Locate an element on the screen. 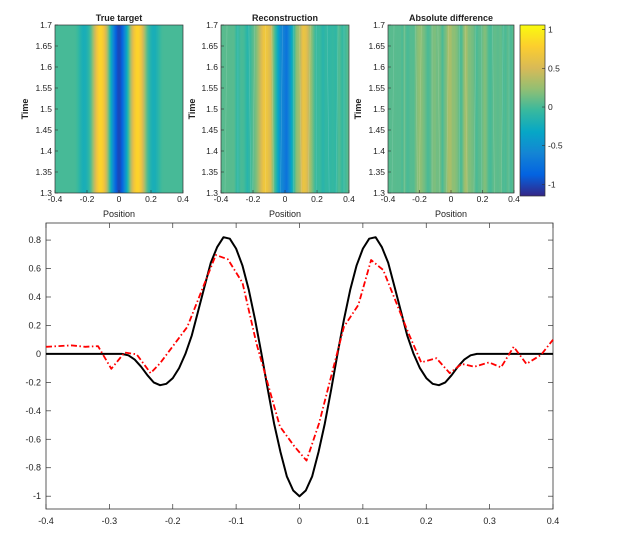 This screenshot has height=542, width=622. y-tick-label: -0.6 is located at coordinates (33, 439).